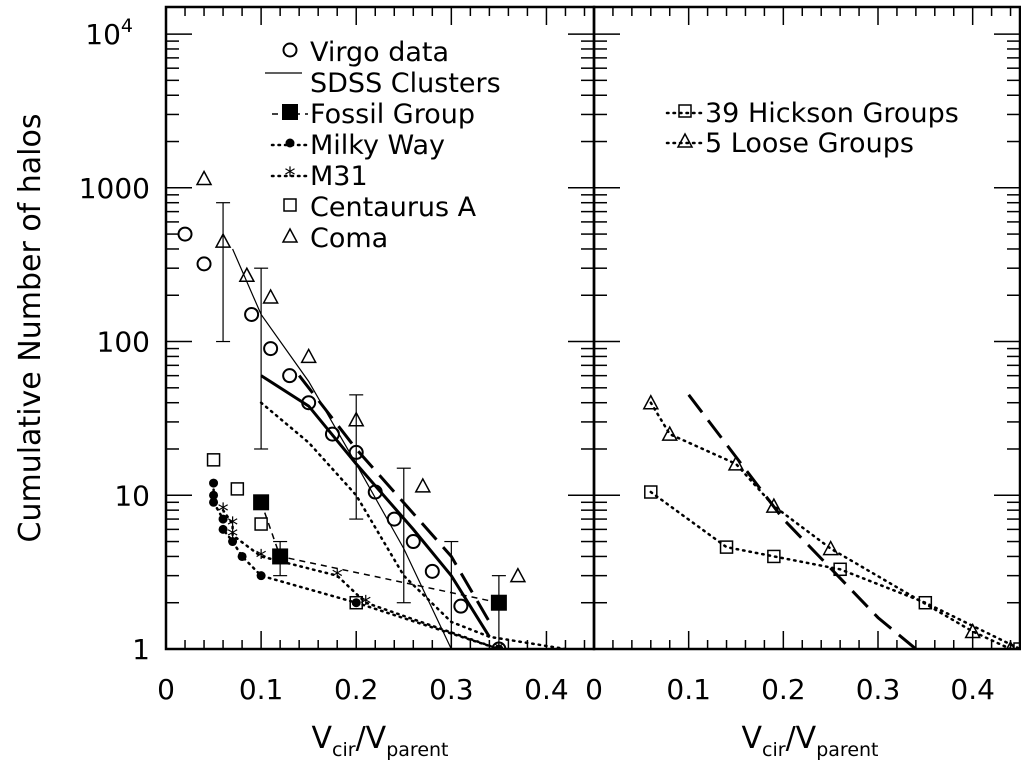  Describe the element at coordinates (392, 114) in the screenshot. I see `legend-fossil-group-label: Fossil Group` at that location.